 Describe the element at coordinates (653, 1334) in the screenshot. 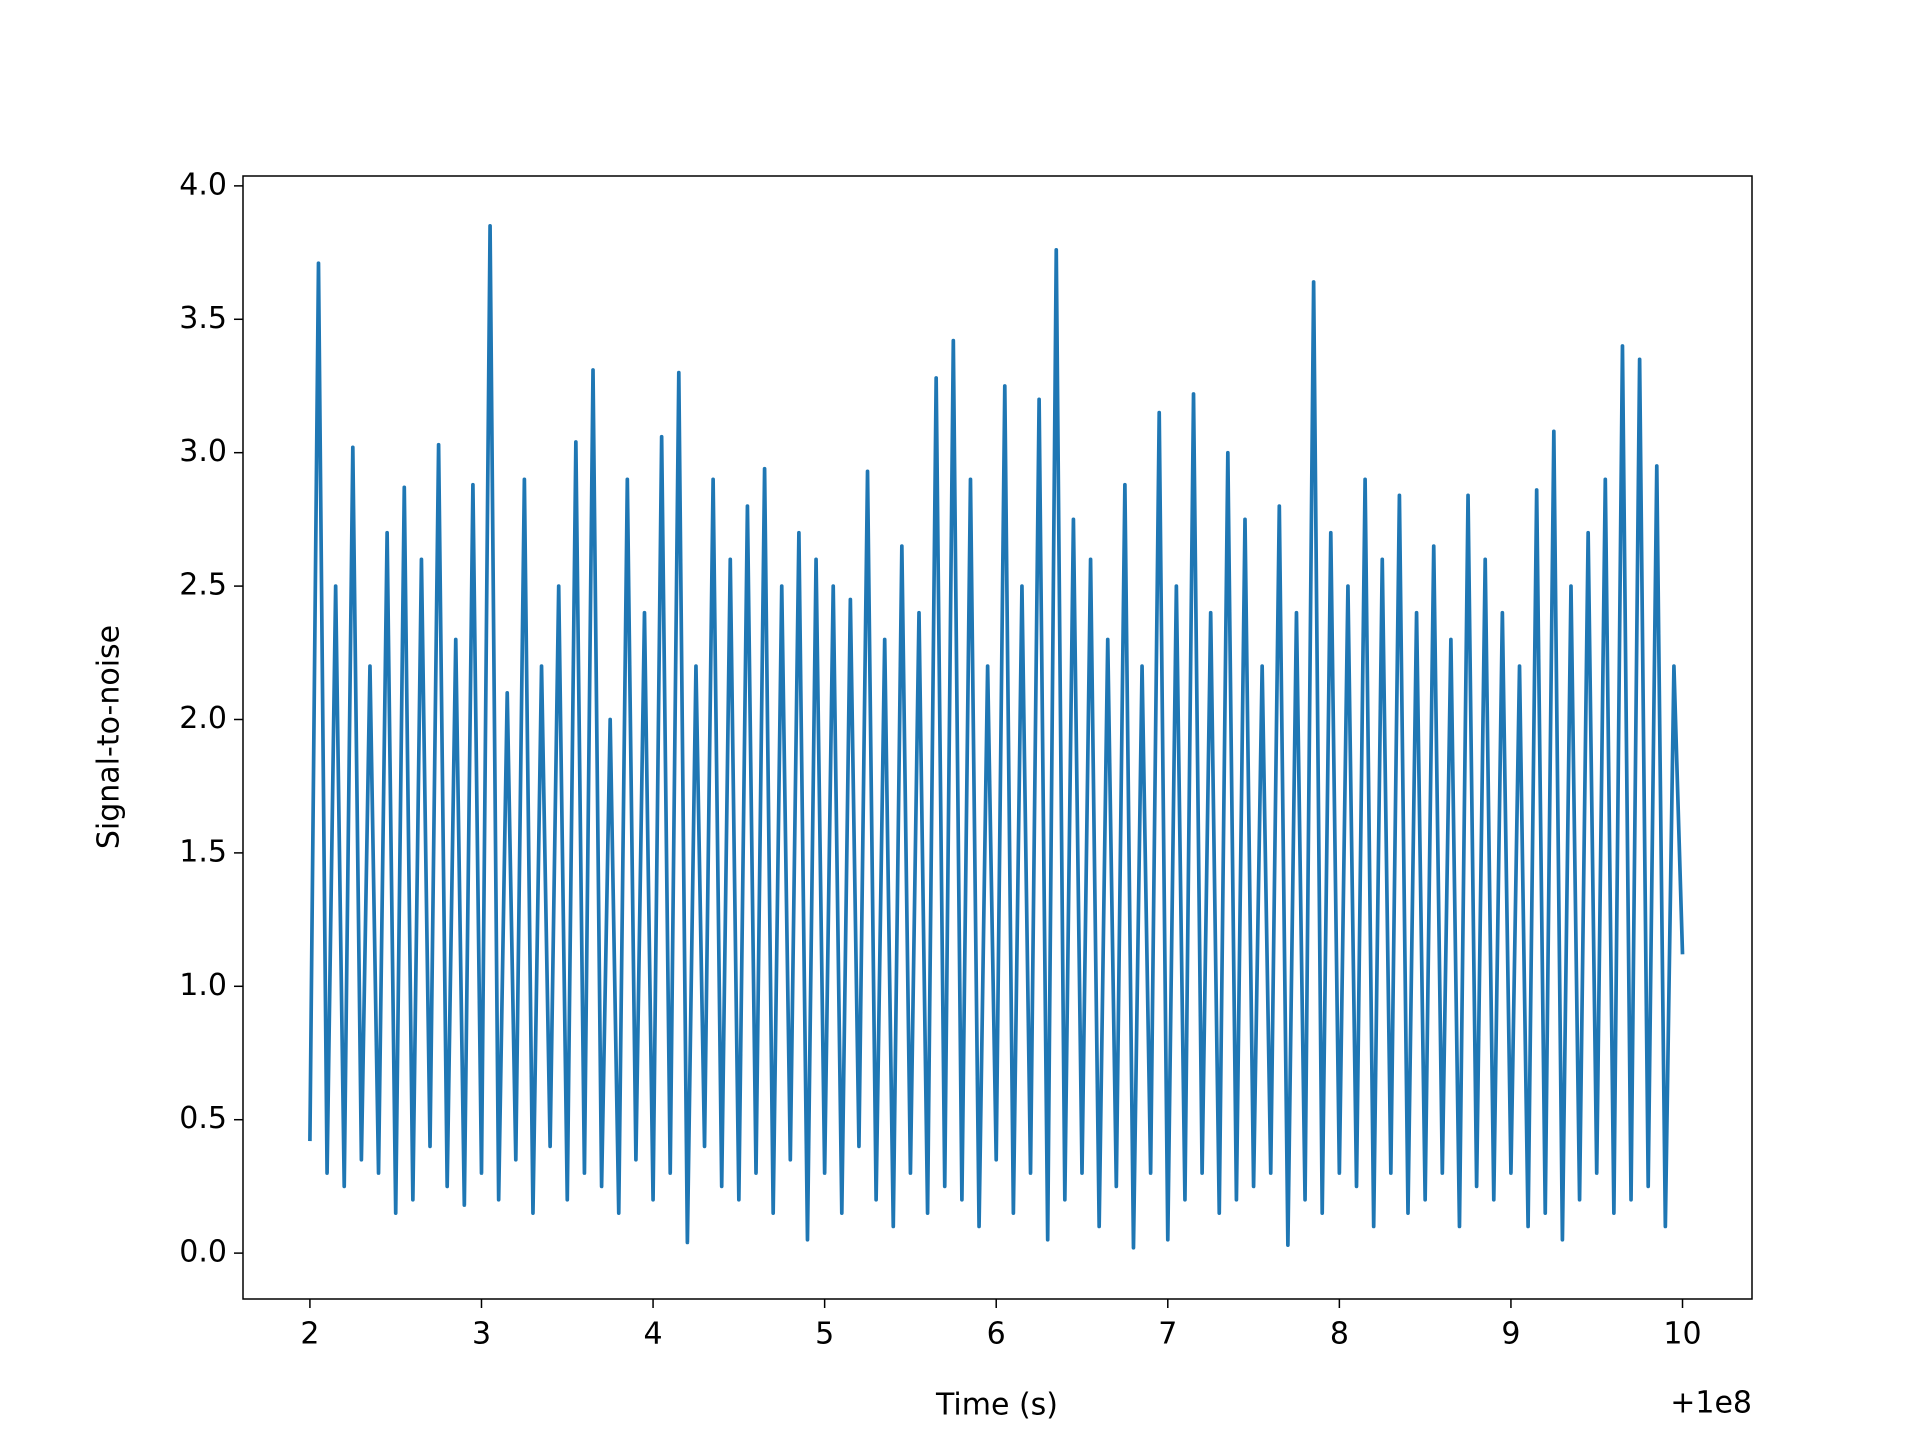

I see `x-tick-label: 4` at that location.